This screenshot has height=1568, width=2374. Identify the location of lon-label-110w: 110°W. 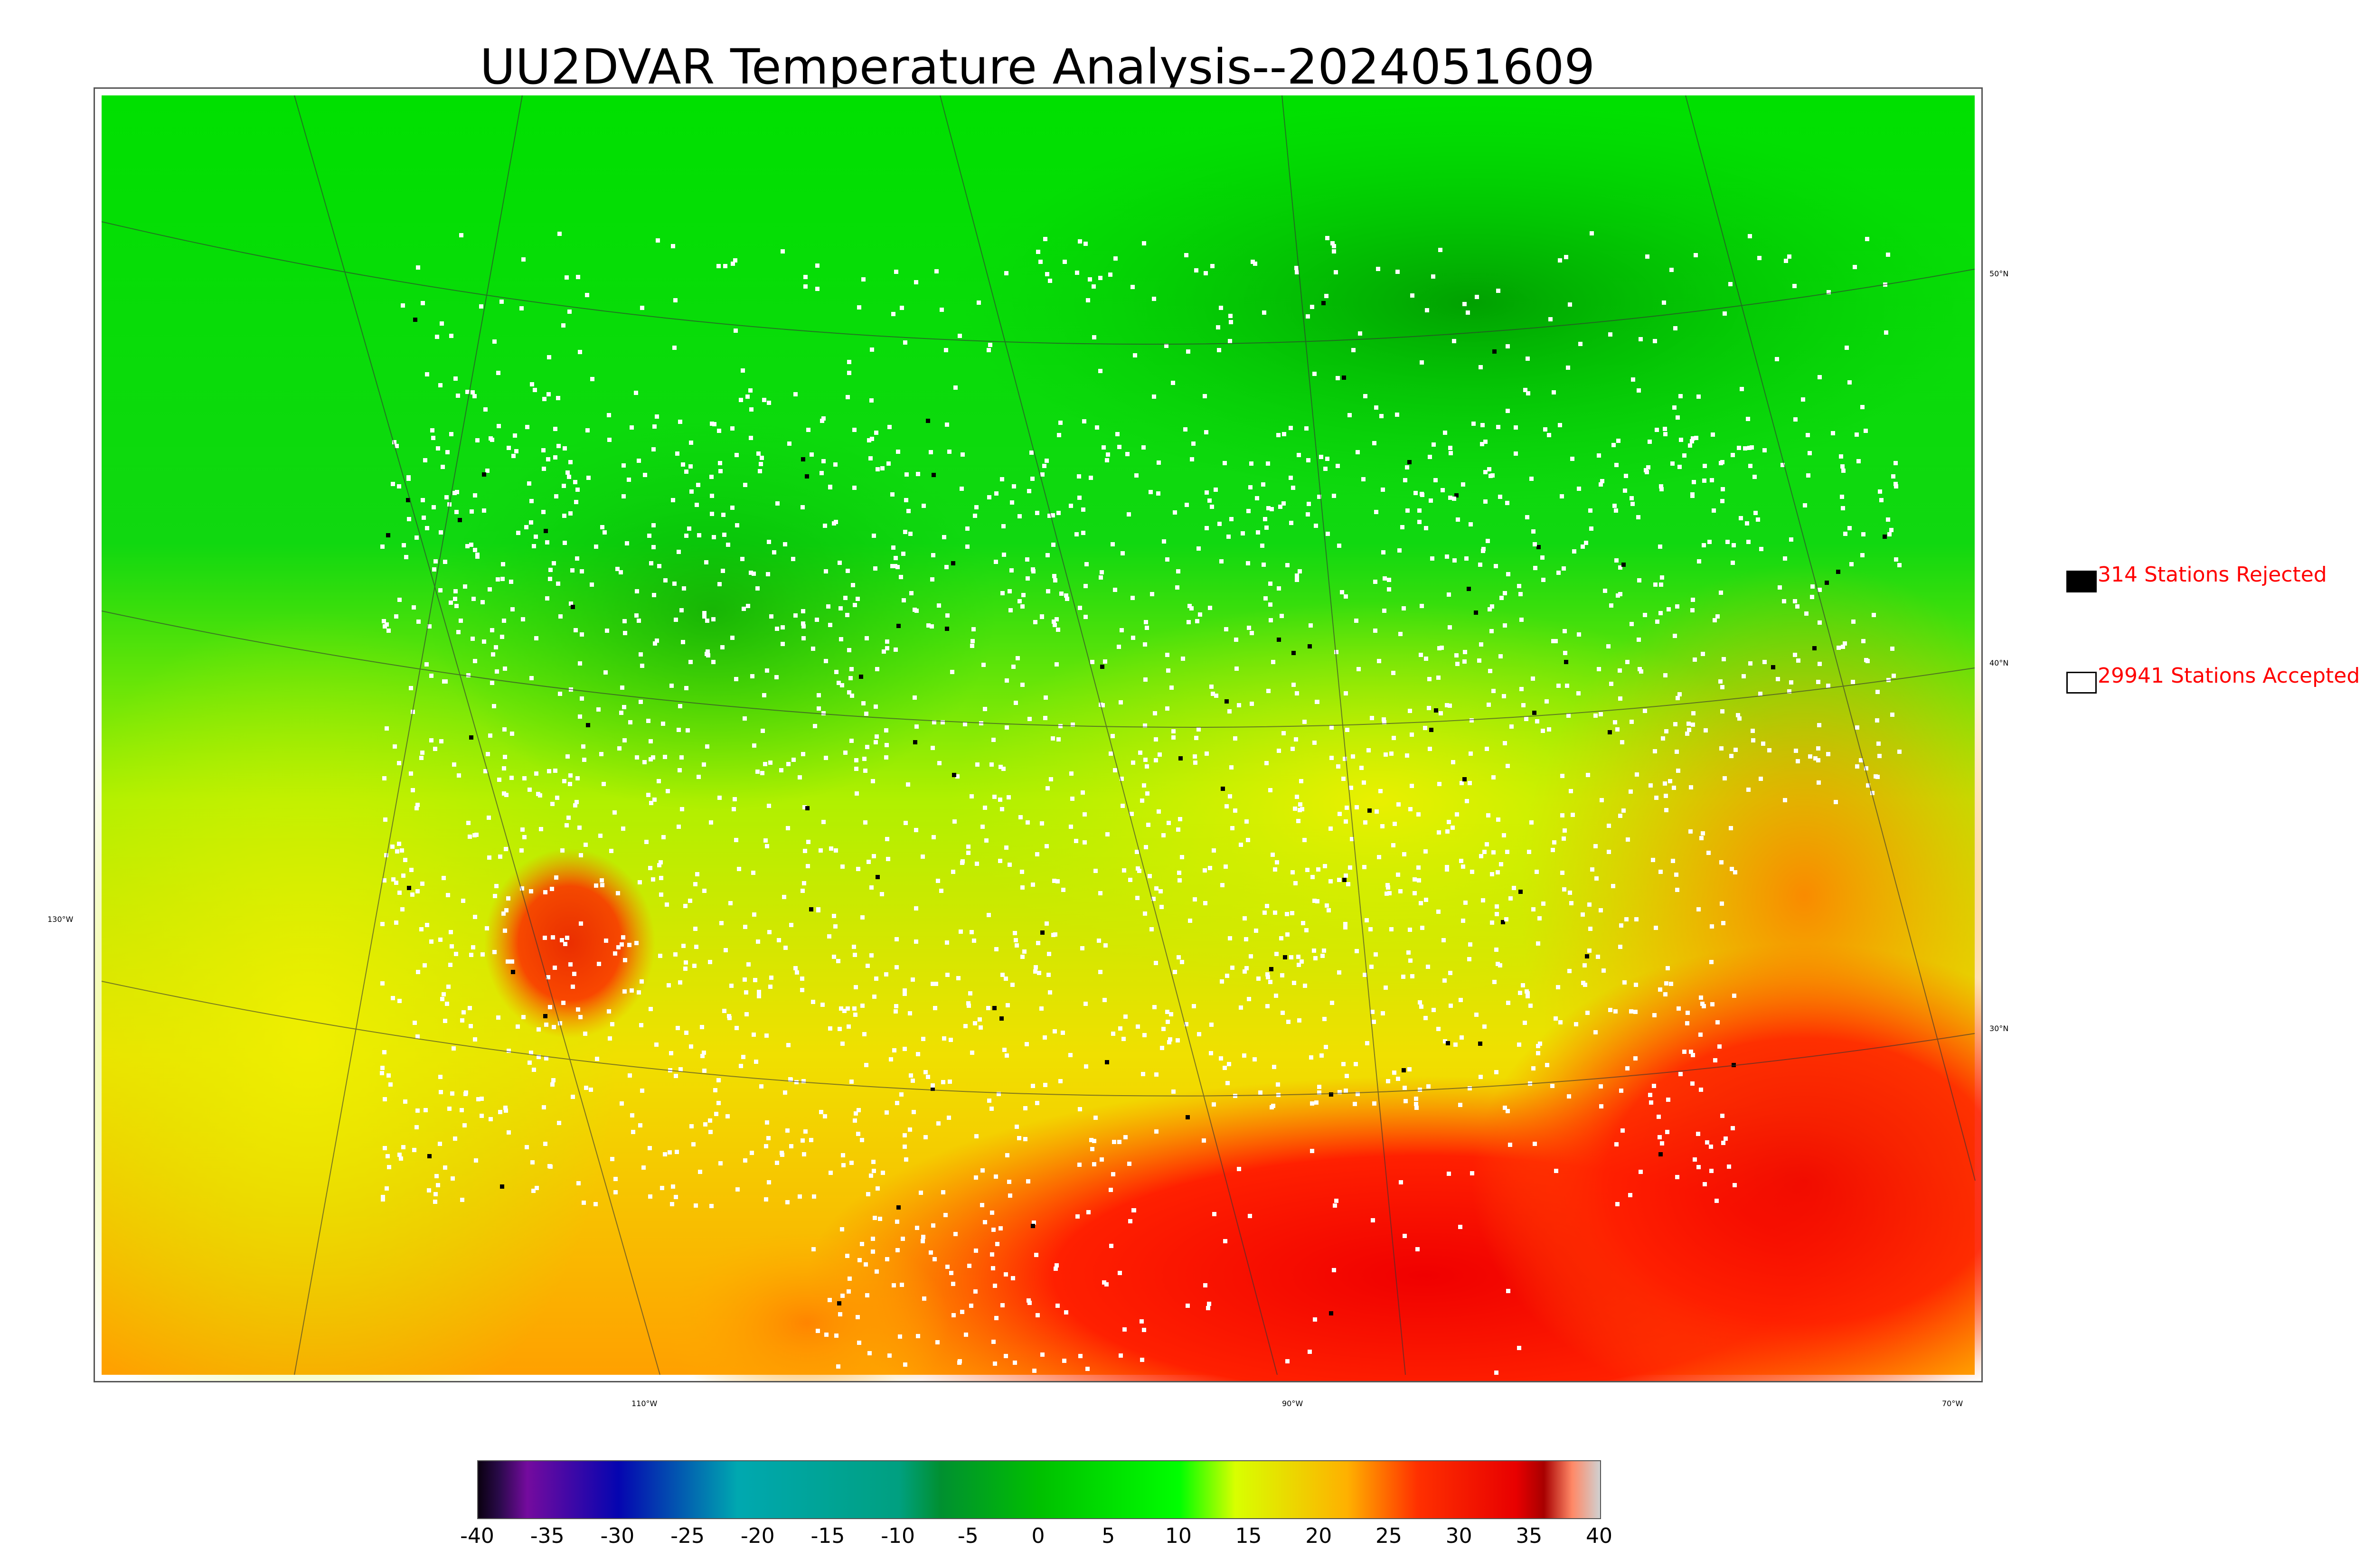
(644, 1404).